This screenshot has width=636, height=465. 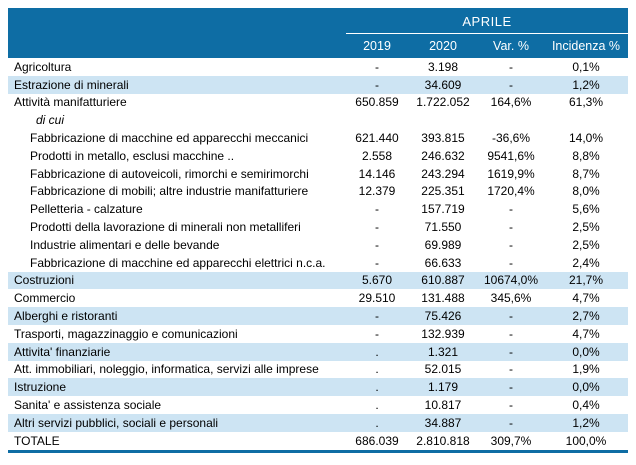 What do you see at coordinates (586, 66) in the screenshot?
I see `cell-incidenza-pct: 0,1%` at bounding box center [586, 66].